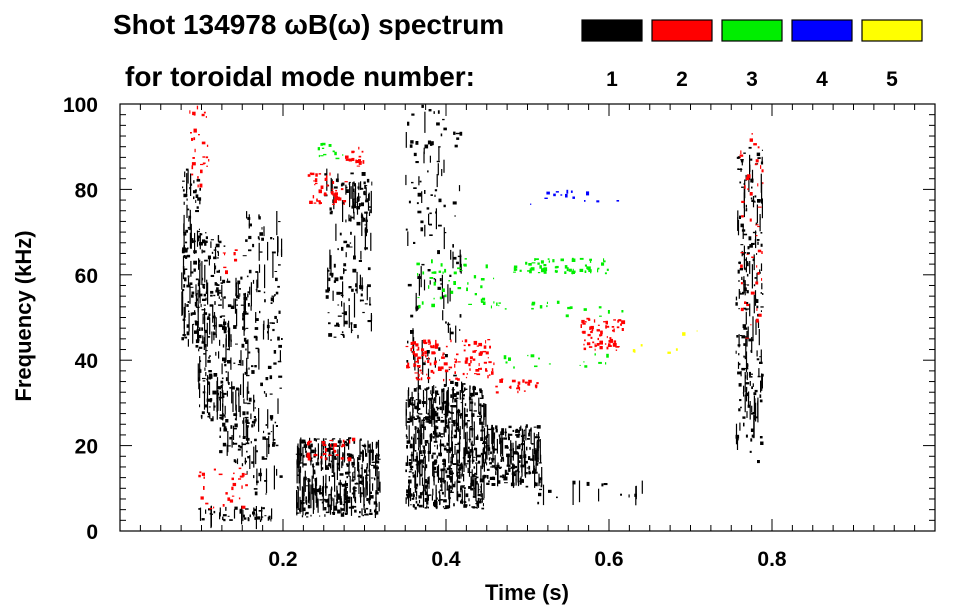 This screenshot has height=615, width=963. Describe the element at coordinates (682, 79) in the screenshot. I see `legend-label-mode-2: 2` at that location.